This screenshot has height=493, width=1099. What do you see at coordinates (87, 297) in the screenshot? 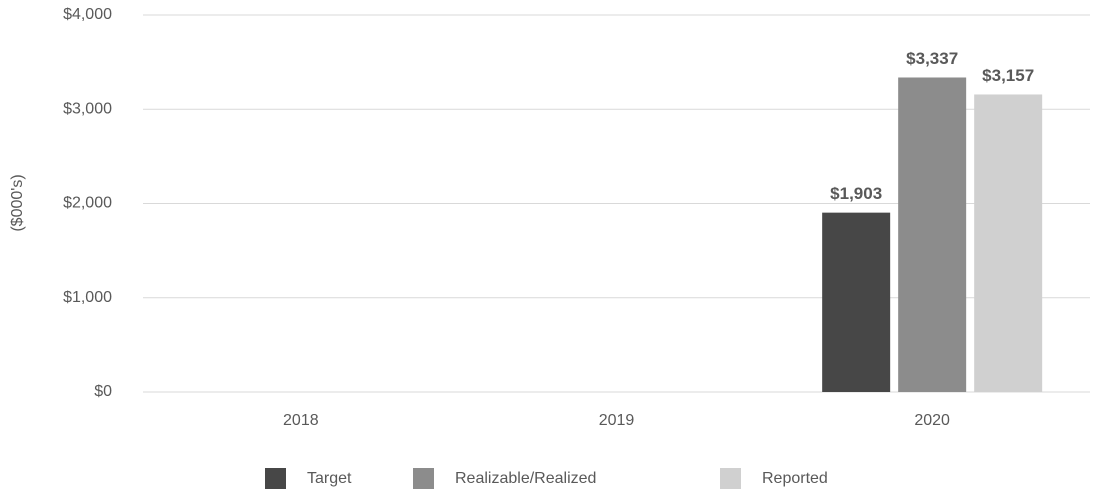
I see `y-tick-label: $1,000` at bounding box center [87, 297].